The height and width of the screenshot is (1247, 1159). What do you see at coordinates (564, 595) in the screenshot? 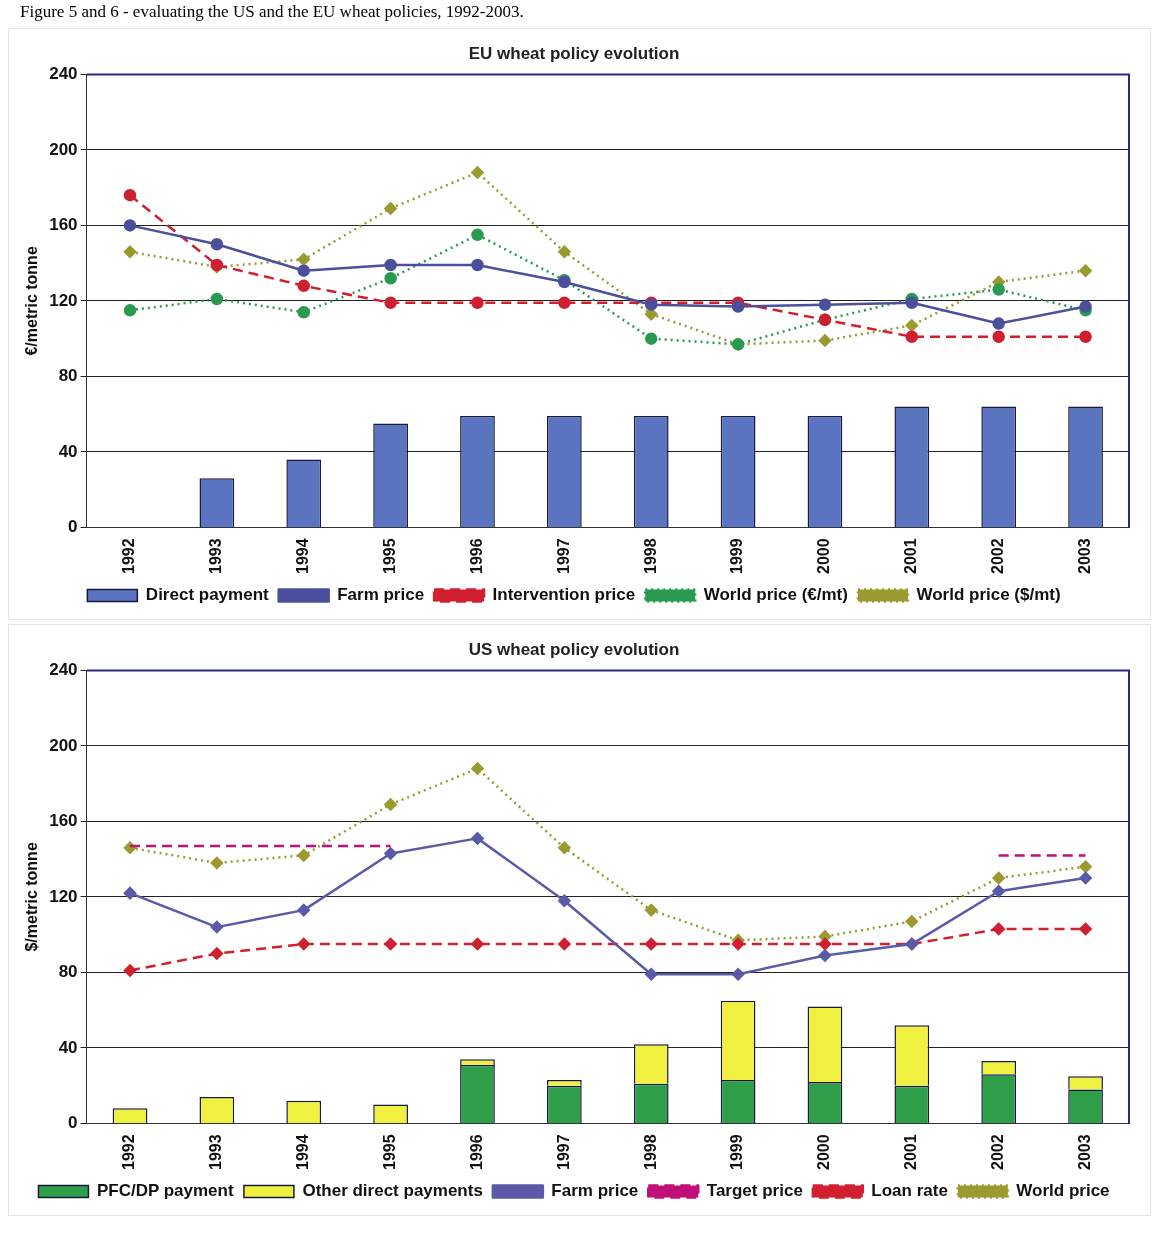
I see `legend-label: Intervention price` at bounding box center [564, 595].